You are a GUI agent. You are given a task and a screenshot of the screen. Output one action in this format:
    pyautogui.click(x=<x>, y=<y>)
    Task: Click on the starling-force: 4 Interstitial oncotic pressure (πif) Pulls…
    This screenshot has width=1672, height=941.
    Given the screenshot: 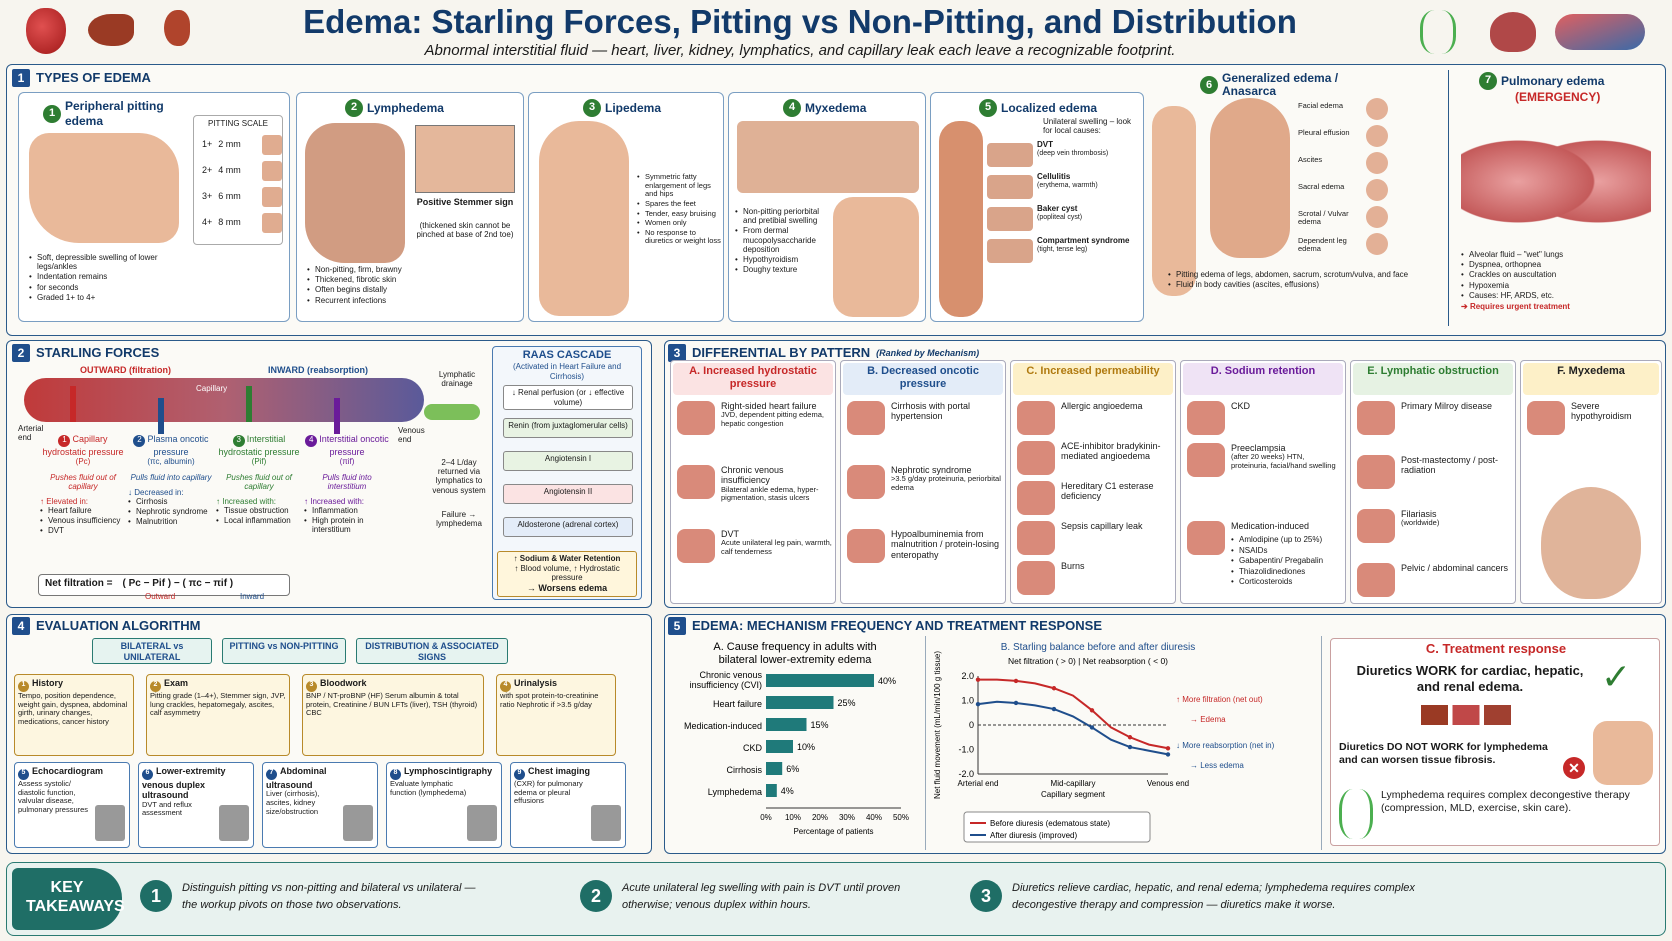 What is the action you would take?
    pyautogui.click(x=347, y=485)
    